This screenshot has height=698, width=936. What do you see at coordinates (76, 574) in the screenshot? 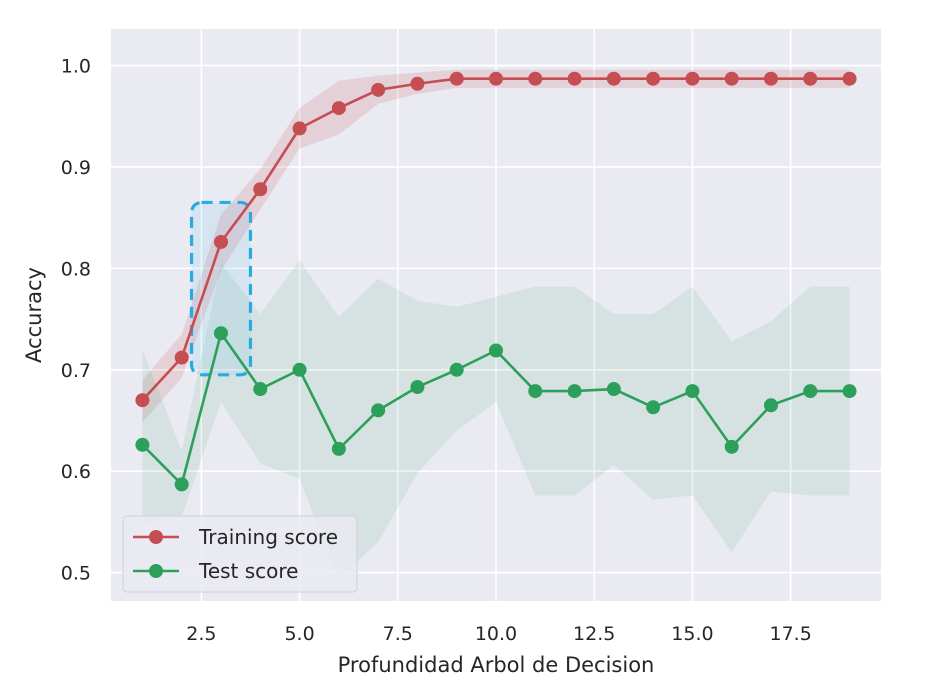
I see `y-tick-label: 0.5` at bounding box center [76, 574].